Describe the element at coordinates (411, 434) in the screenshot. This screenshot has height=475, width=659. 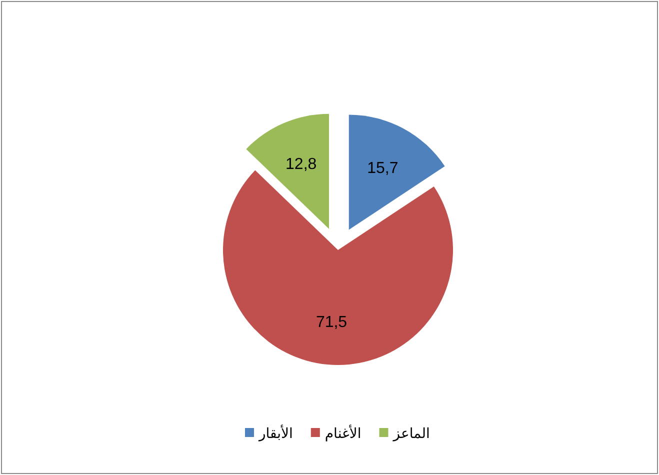
I see `legend-label: الماعز` at that location.